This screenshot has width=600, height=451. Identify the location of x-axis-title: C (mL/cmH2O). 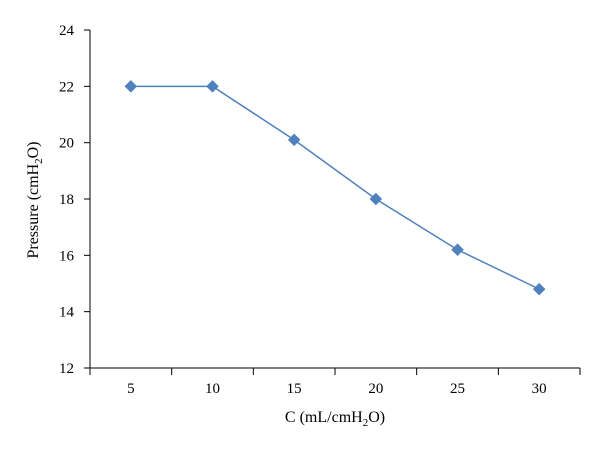
(335, 419).